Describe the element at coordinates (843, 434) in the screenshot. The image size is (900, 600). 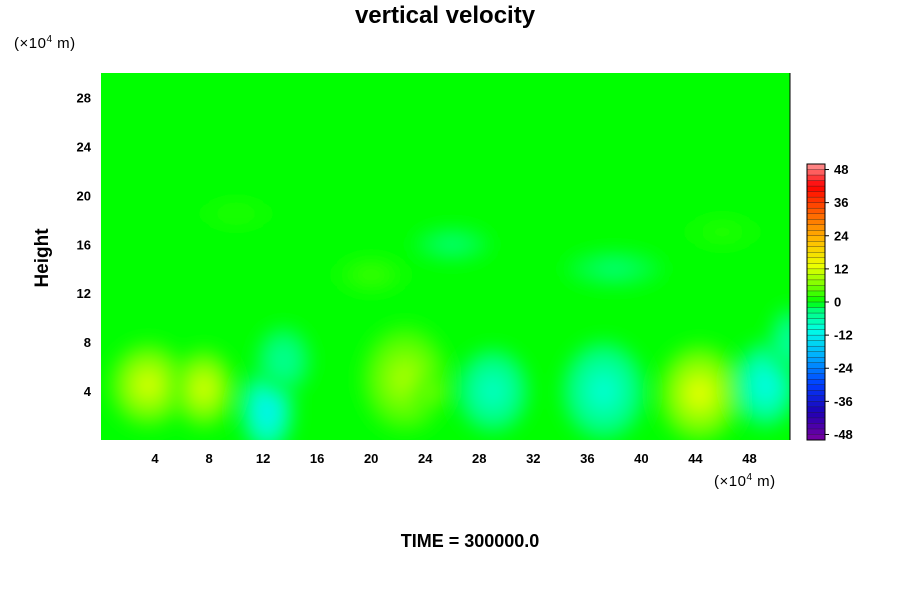
I see `colorbar-tick-label: -48` at that location.